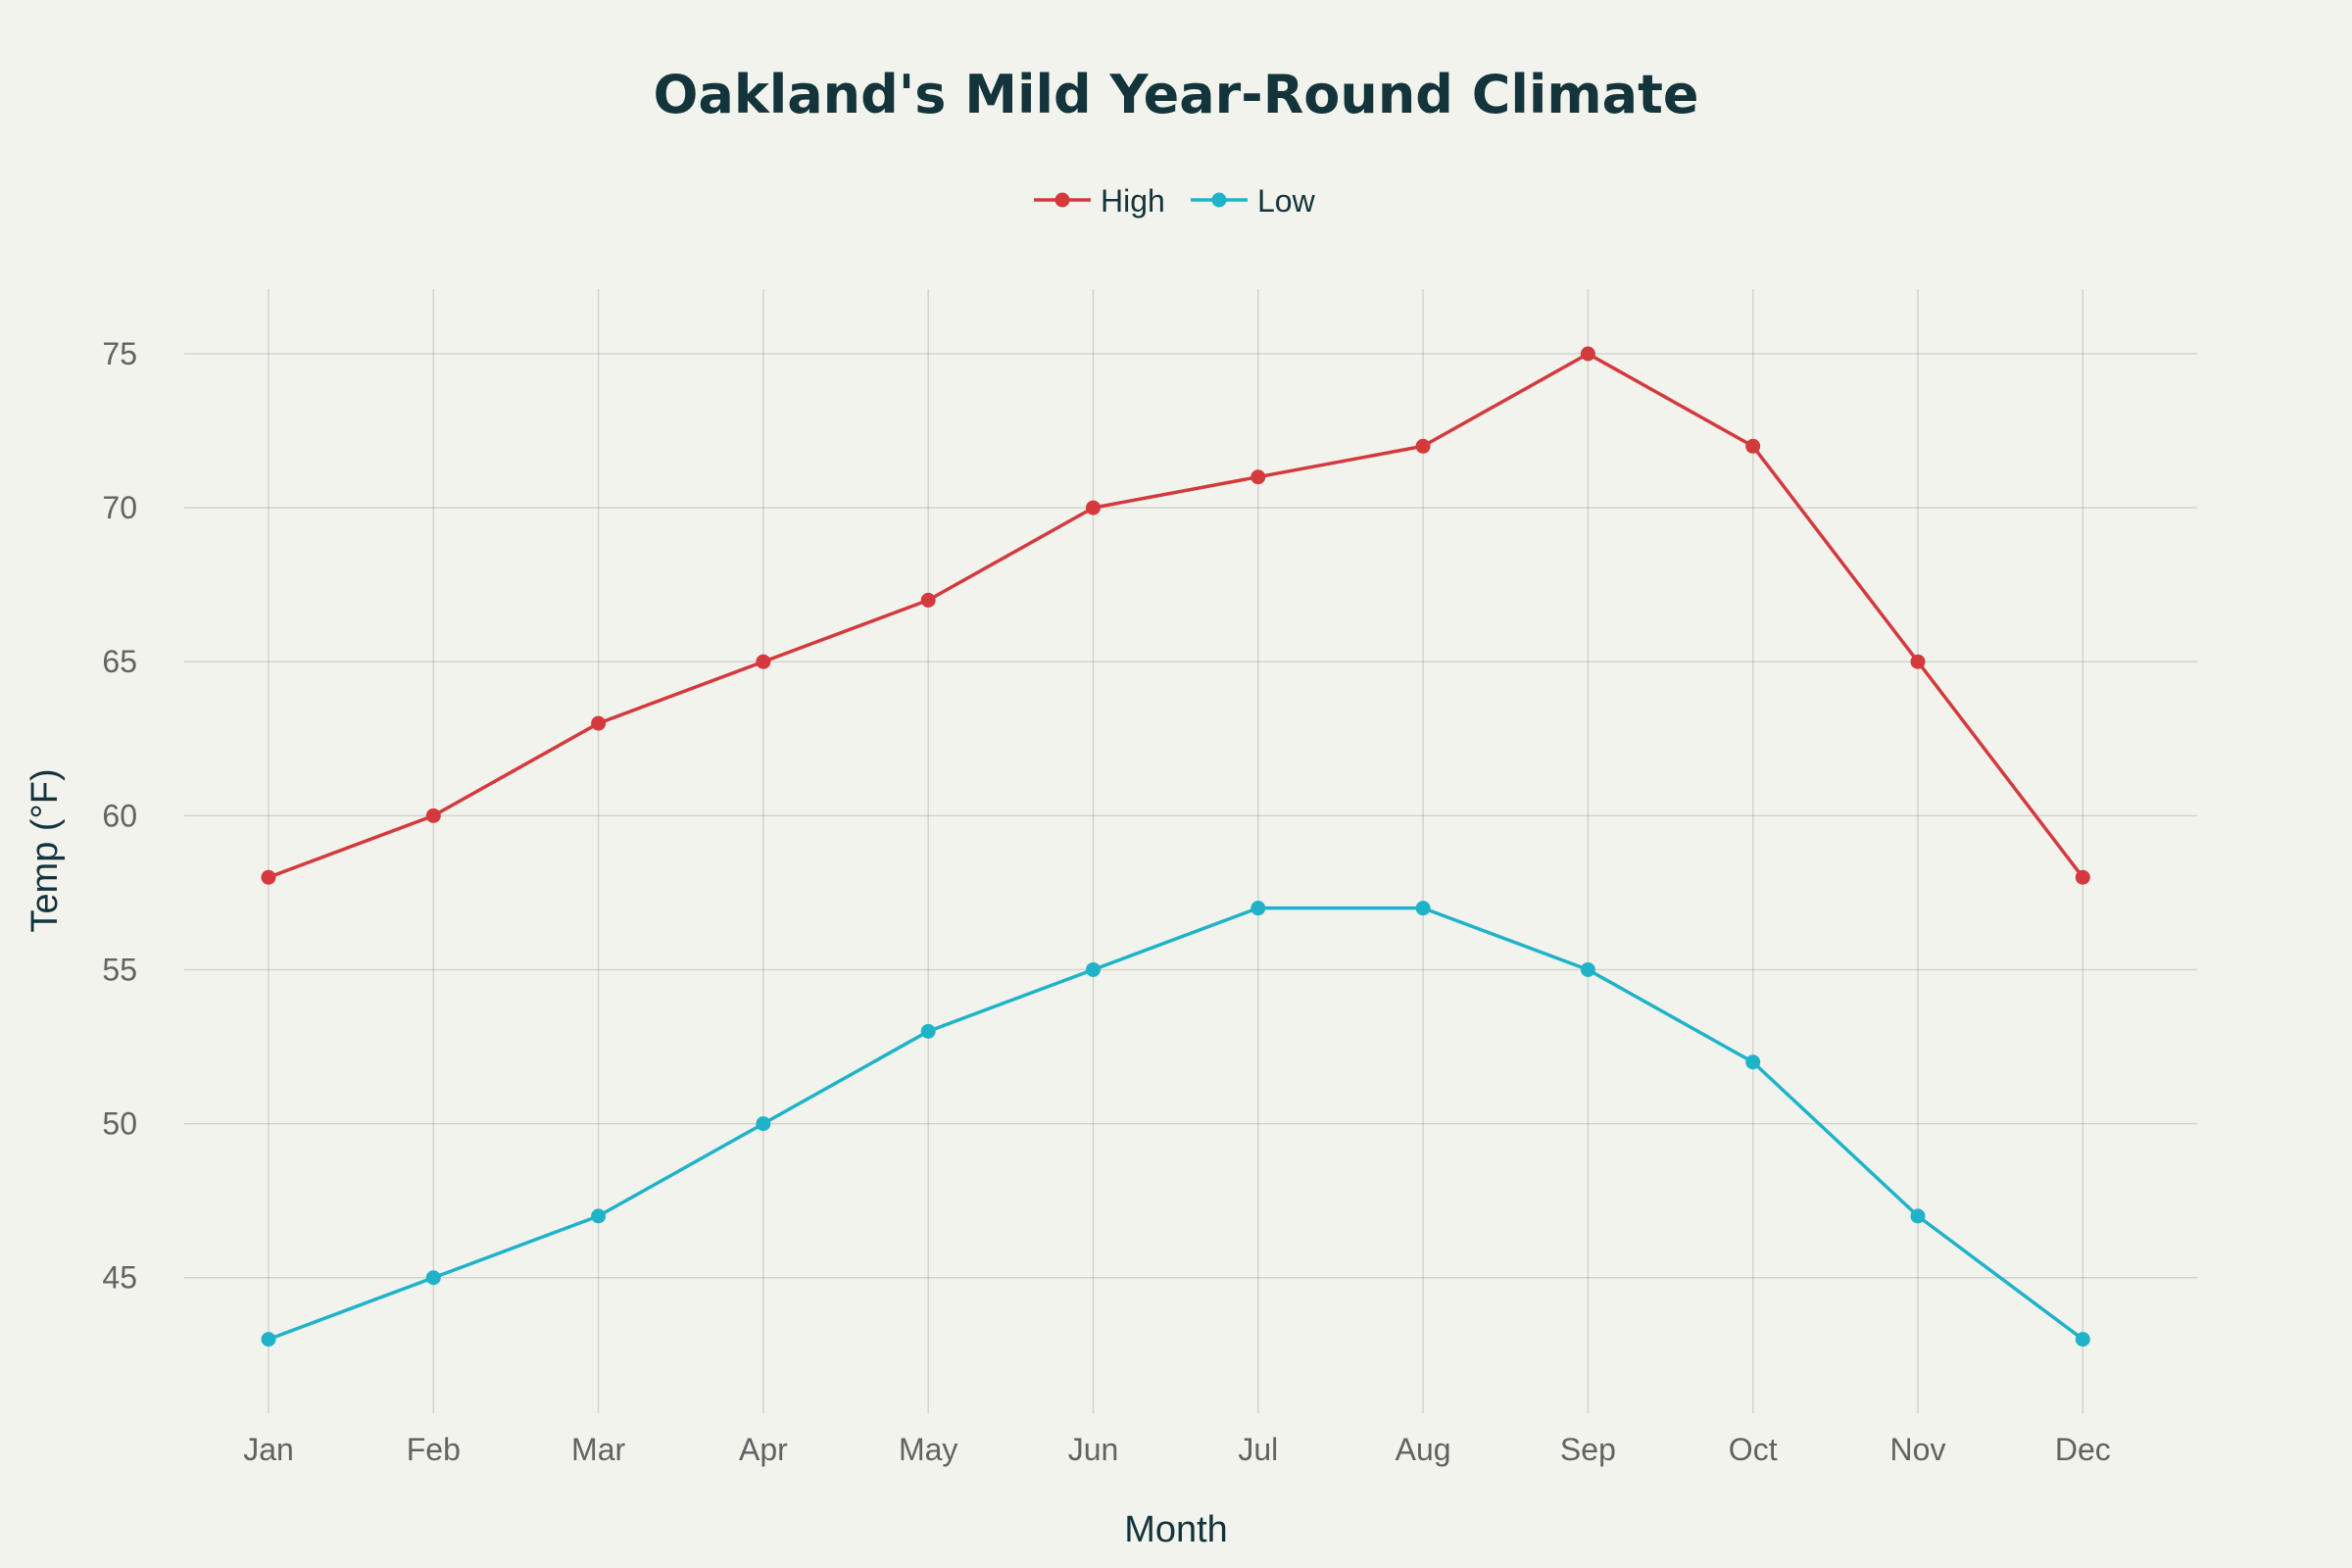 The image size is (2352, 1568). I want to click on legend-label-low: Low, so click(1286, 201).